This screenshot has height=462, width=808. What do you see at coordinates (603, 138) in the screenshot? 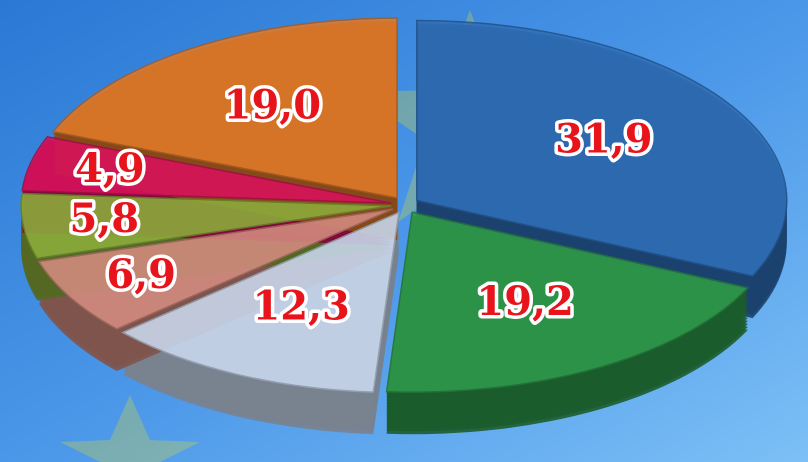
I see `data-label: 31,9` at bounding box center [603, 138].